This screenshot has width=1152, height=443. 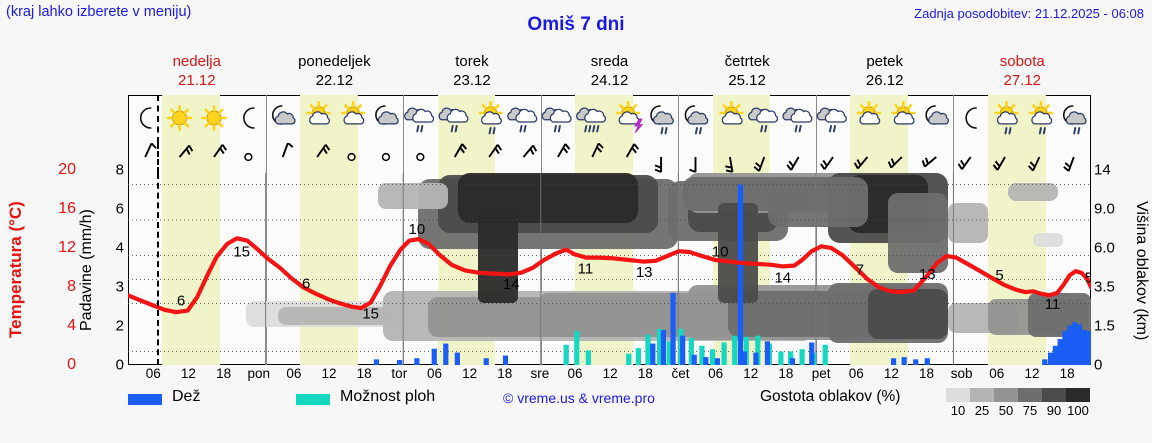 I want to click on copyright-link: © vreme.us & vreme.pro, so click(x=579, y=398).